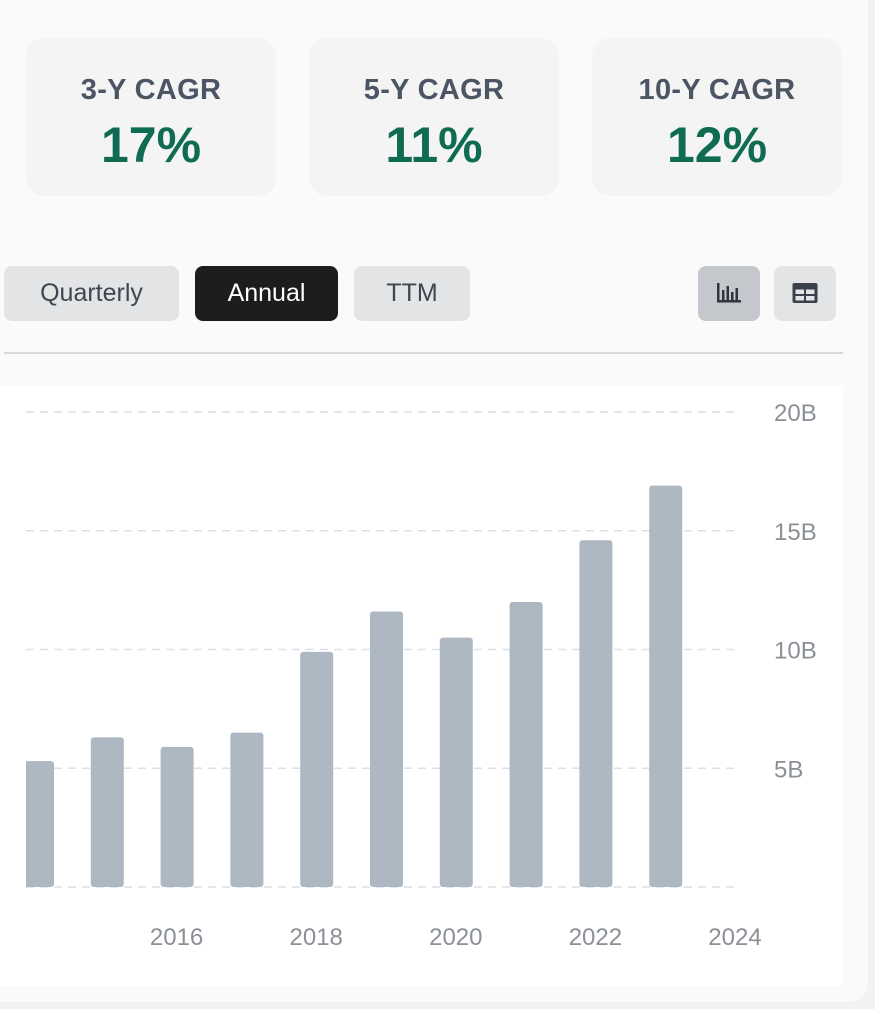  Describe the element at coordinates (151, 90) in the screenshot. I see `kpi-label: 3-Y CAGR` at that location.